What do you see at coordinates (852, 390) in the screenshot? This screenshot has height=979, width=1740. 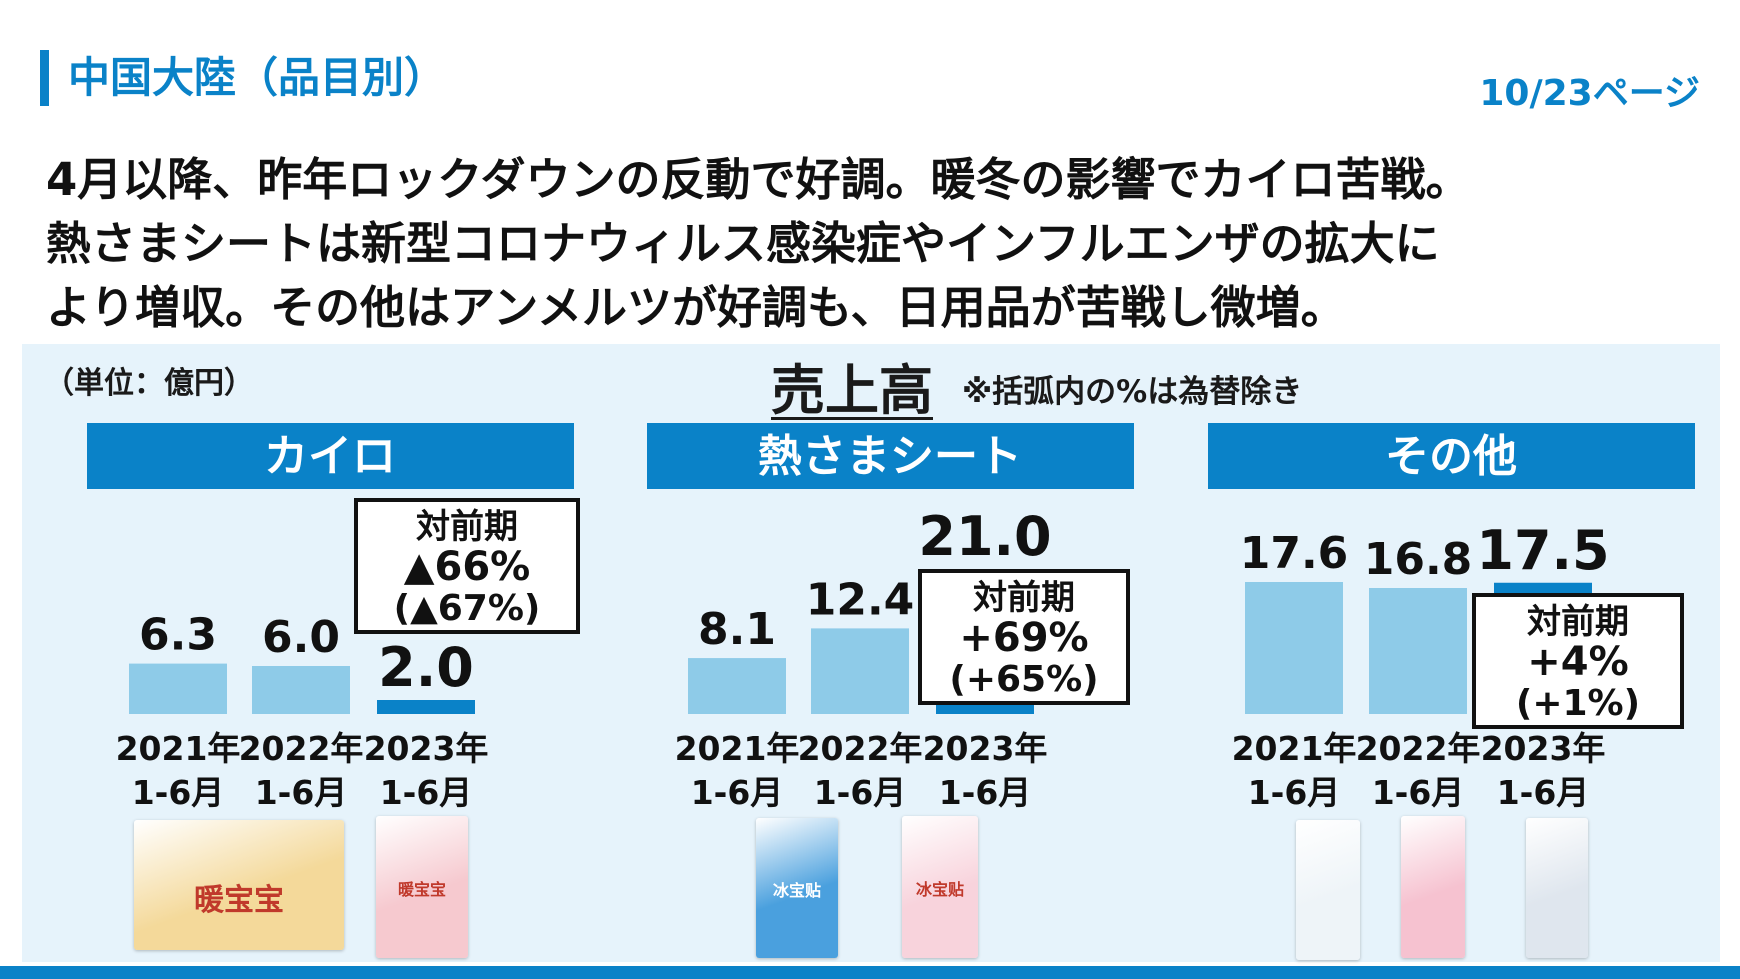 I see `sales-title: 売上高` at bounding box center [852, 390].